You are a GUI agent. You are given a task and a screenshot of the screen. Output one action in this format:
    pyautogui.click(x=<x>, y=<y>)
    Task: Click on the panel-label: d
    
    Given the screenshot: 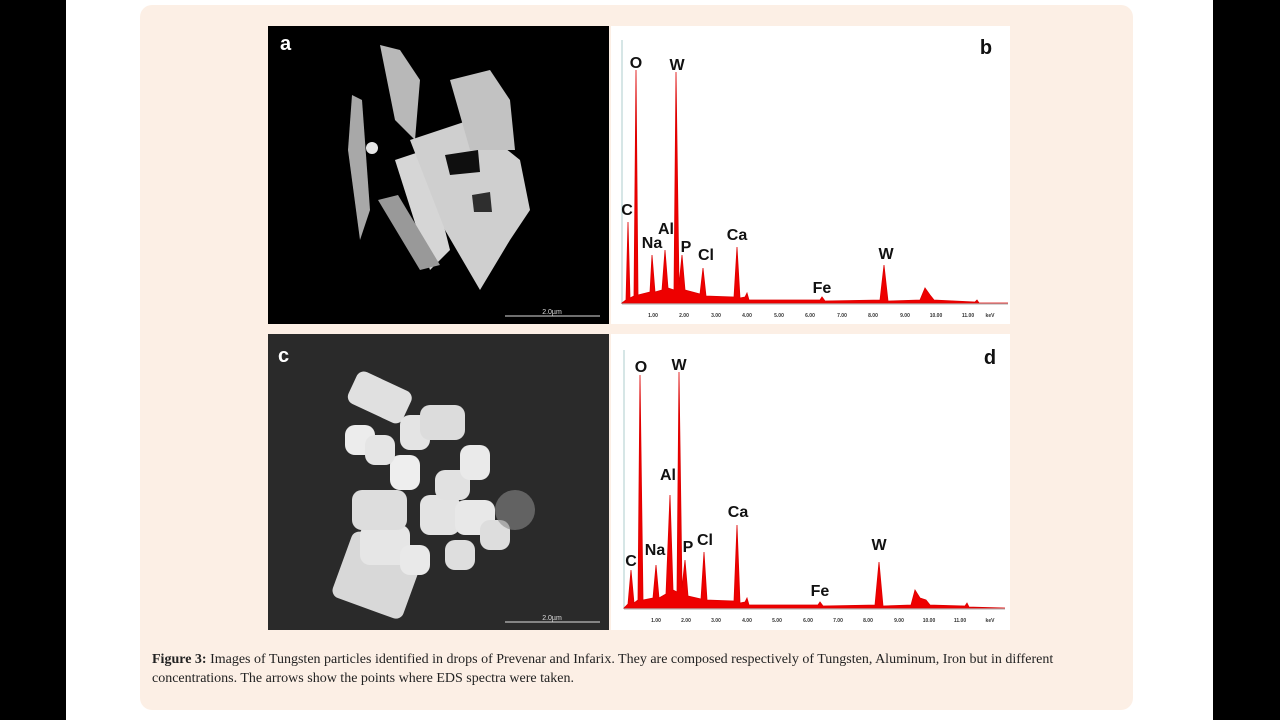 What is the action you would take?
    pyautogui.click(x=990, y=358)
    